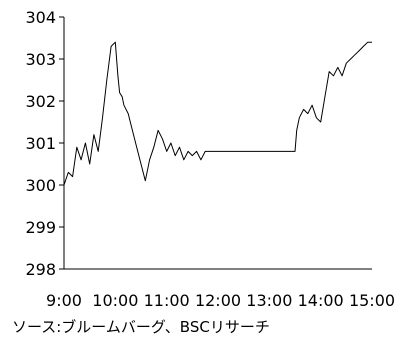  Describe the element at coordinates (218, 300) in the screenshot. I see `x-tick-label: 12:00` at that location.